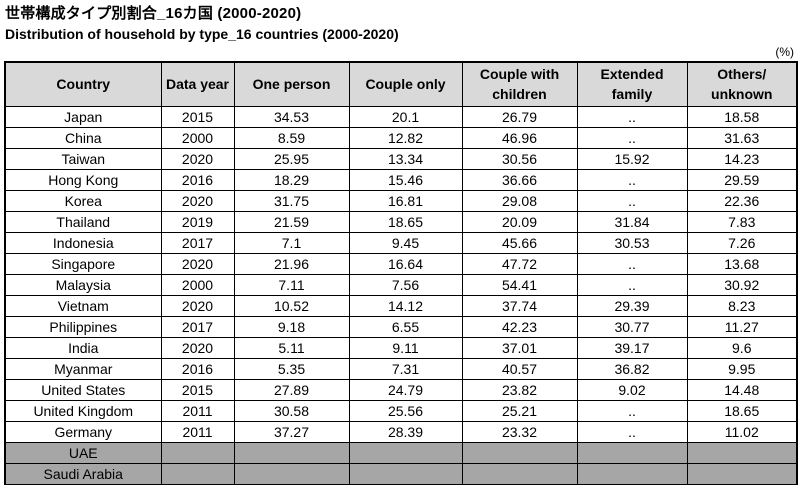  Describe the element at coordinates (291, 116) in the screenshot. I see `value-cell: 34.53` at that location.